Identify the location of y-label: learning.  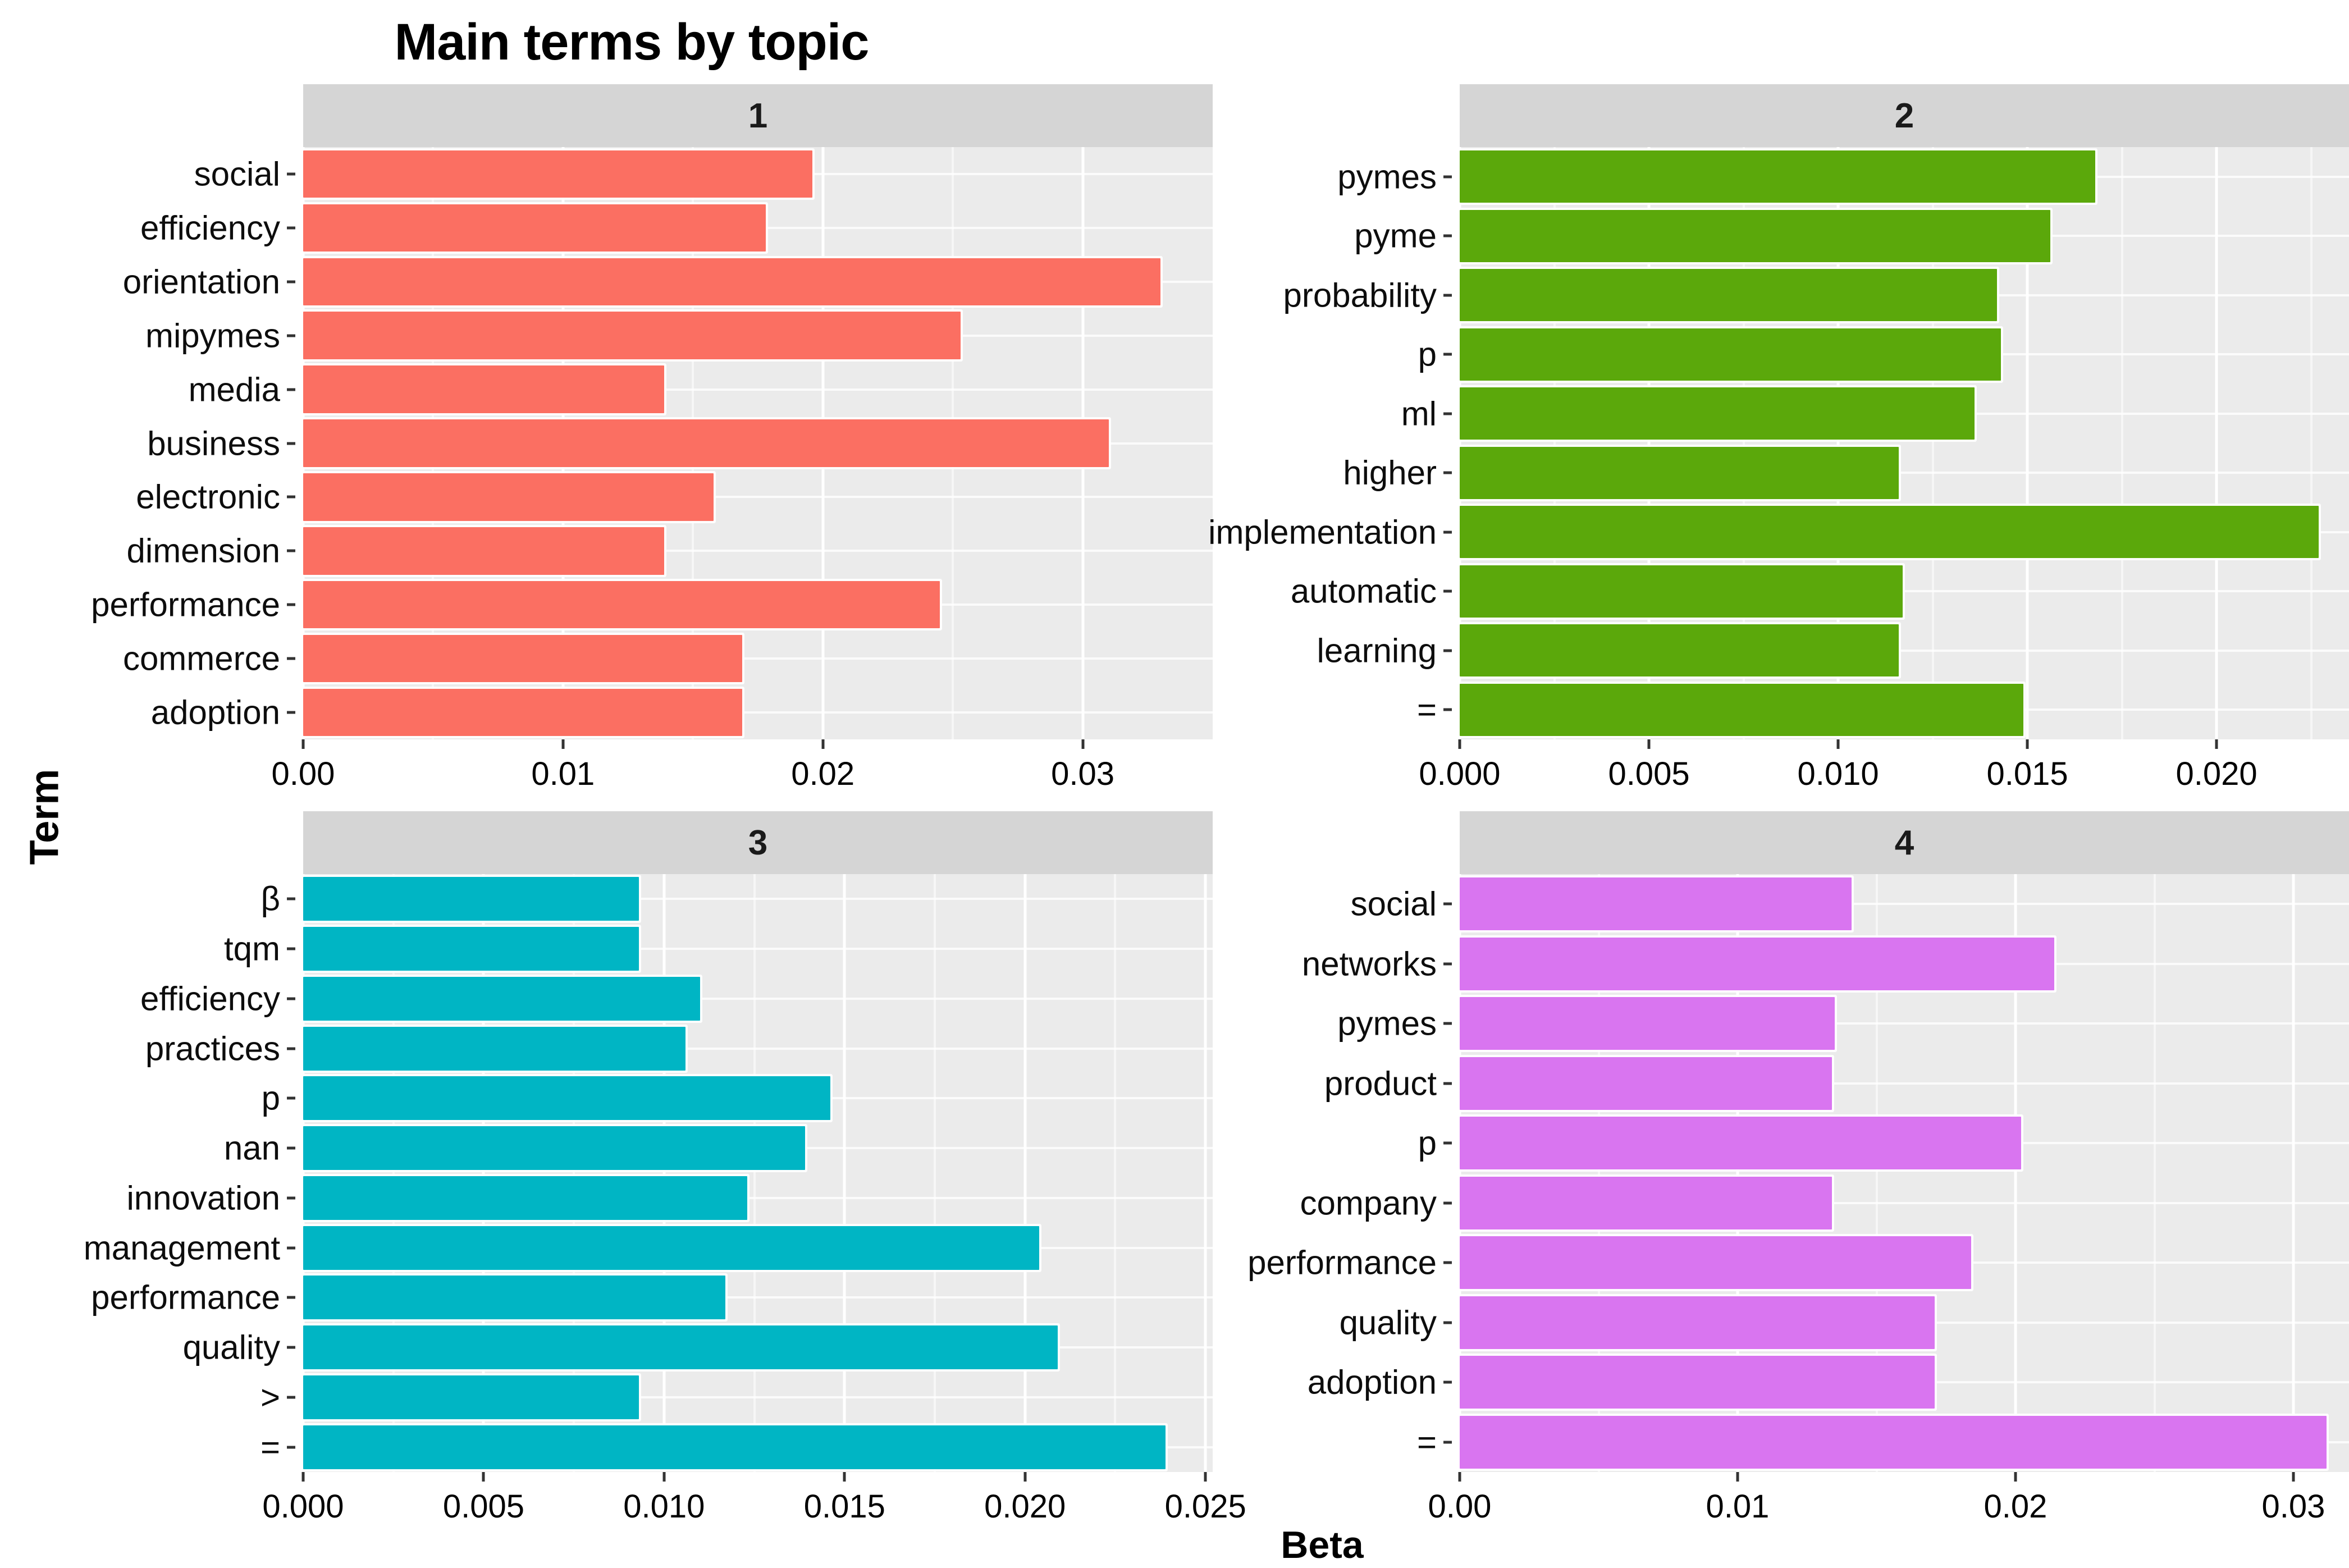
(1384, 650).